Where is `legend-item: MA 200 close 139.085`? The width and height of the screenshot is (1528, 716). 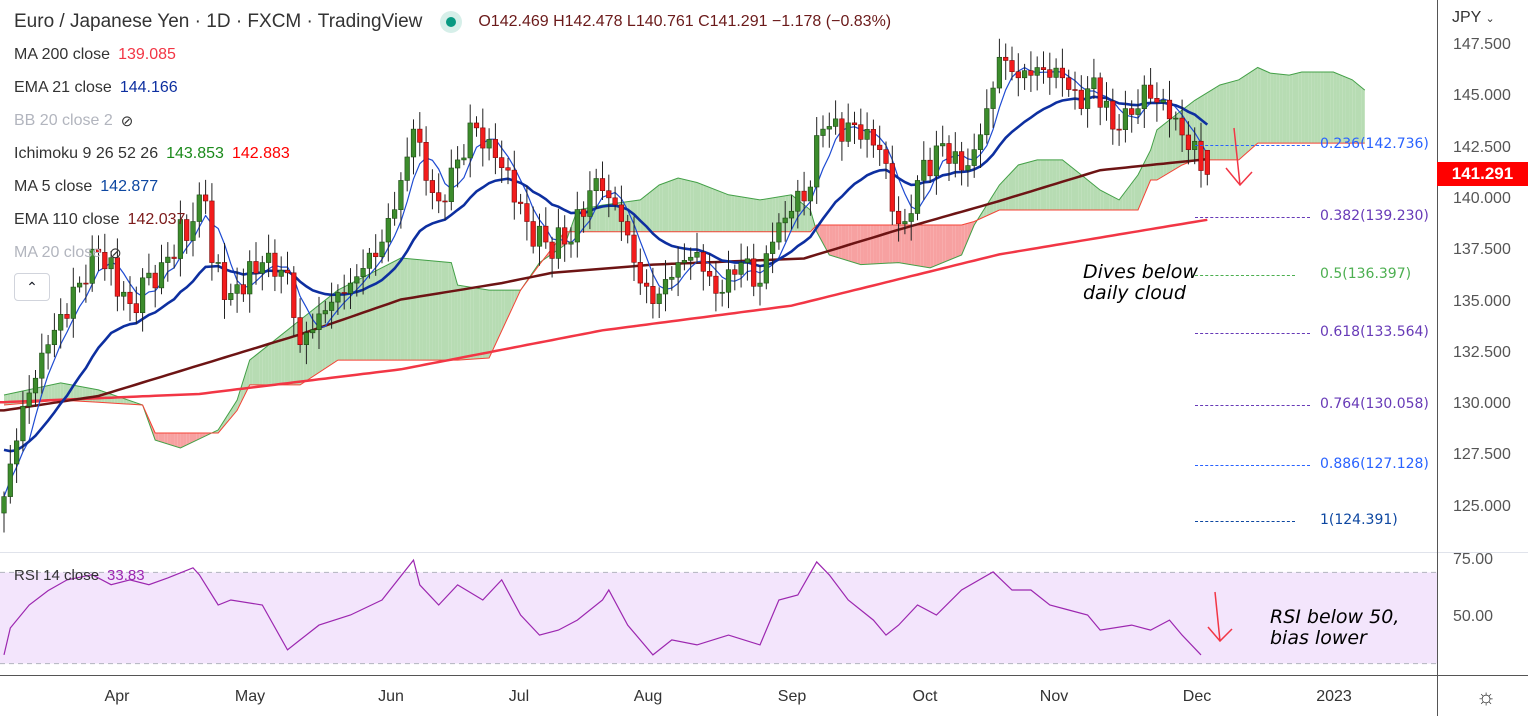
legend-item: MA 200 close 139.085 is located at coordinates (95, 55).